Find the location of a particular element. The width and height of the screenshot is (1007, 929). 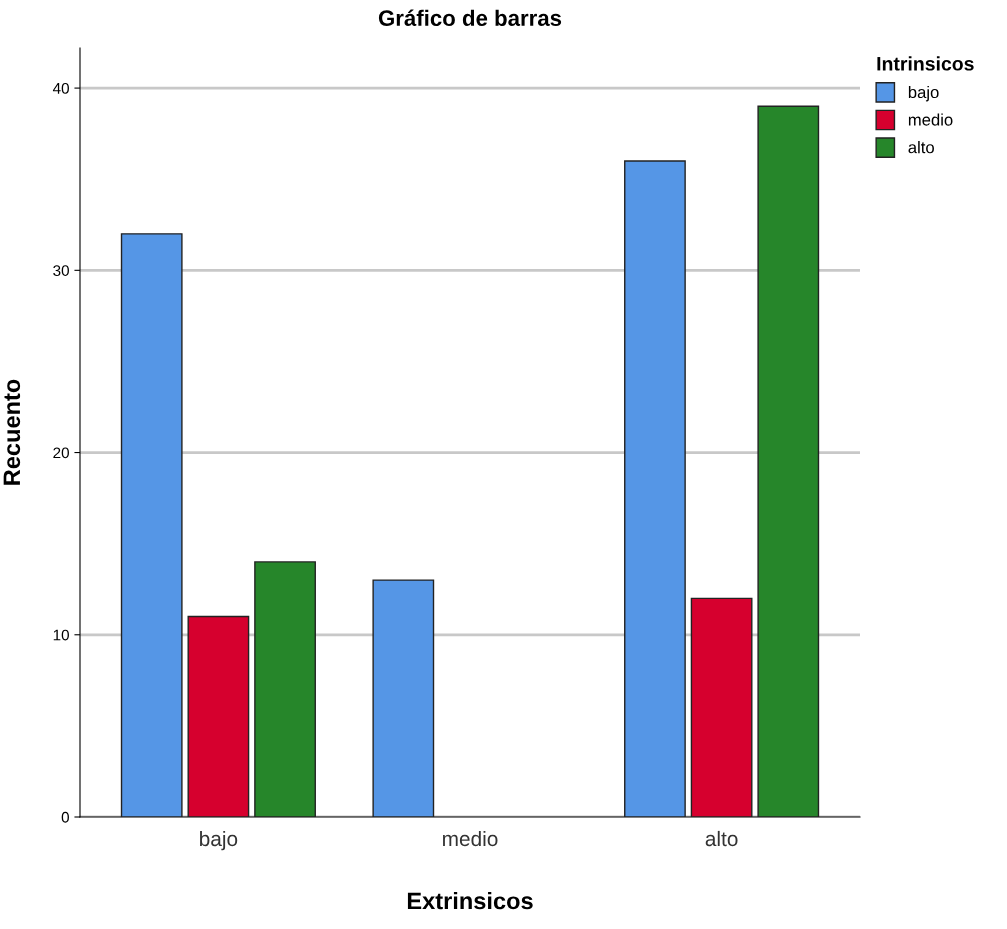

legend-title: Intrinsicos is located at coordinates (925, 63).